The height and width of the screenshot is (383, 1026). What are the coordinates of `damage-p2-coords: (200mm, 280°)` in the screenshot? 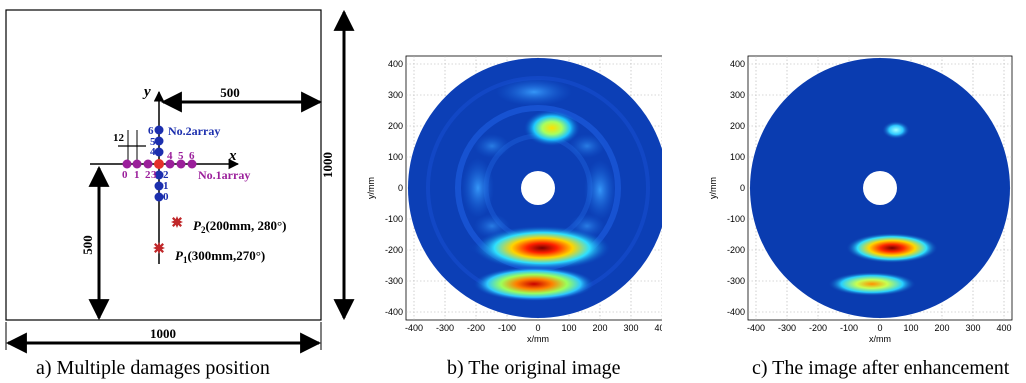 It's located at (245, 225).